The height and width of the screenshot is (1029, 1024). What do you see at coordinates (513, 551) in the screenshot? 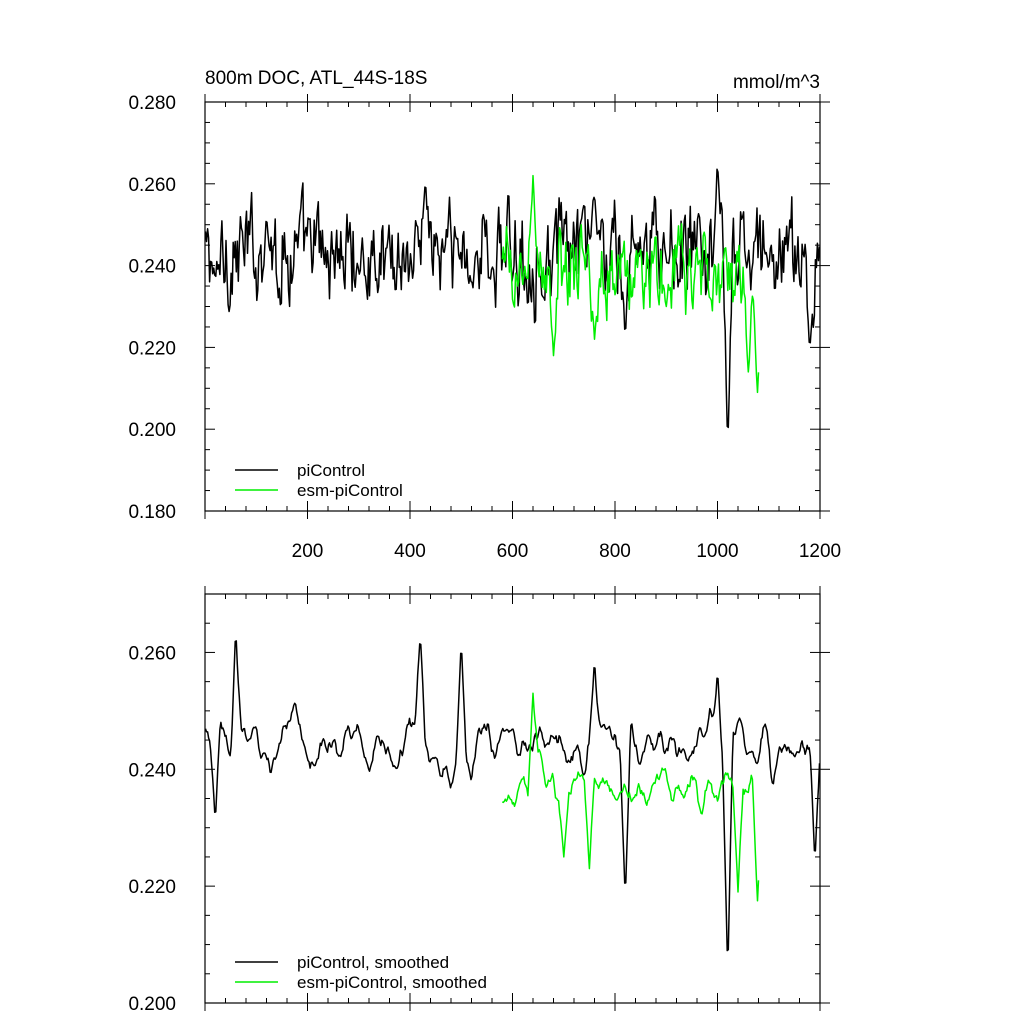
I see `x-tick-label: 600` at bounding box center [513, 551].